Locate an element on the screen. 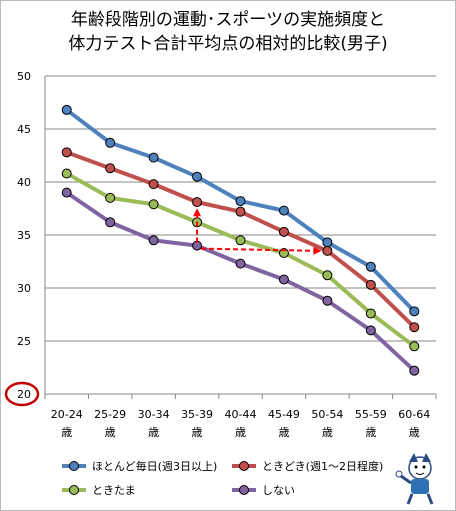 The height and width of the screenshot is (511, 456). x-tick-label: 35-39 is located at coordinates (197, 414).